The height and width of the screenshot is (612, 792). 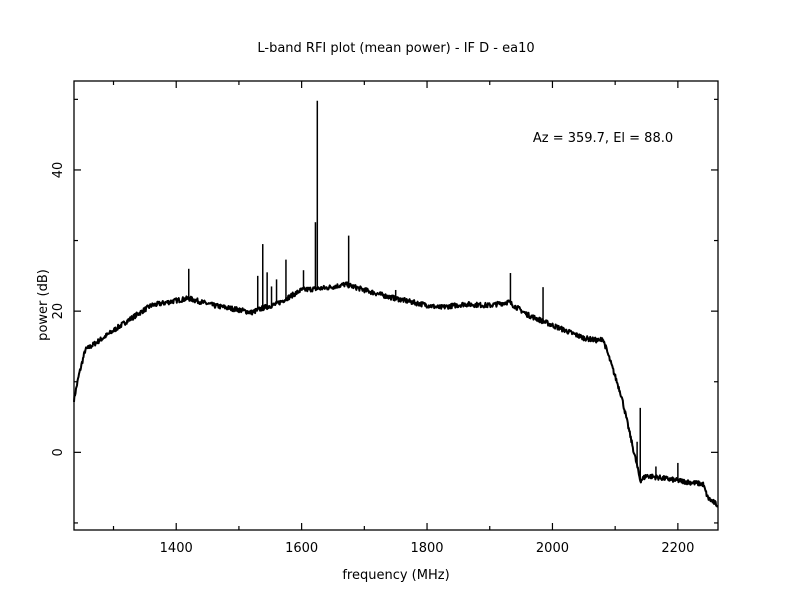 What do you see at coordinates (603, 138) in the screenshot?
I see `chart-annotation: Az = 359.7, El = 88.0` at bounding box center [603, 138].